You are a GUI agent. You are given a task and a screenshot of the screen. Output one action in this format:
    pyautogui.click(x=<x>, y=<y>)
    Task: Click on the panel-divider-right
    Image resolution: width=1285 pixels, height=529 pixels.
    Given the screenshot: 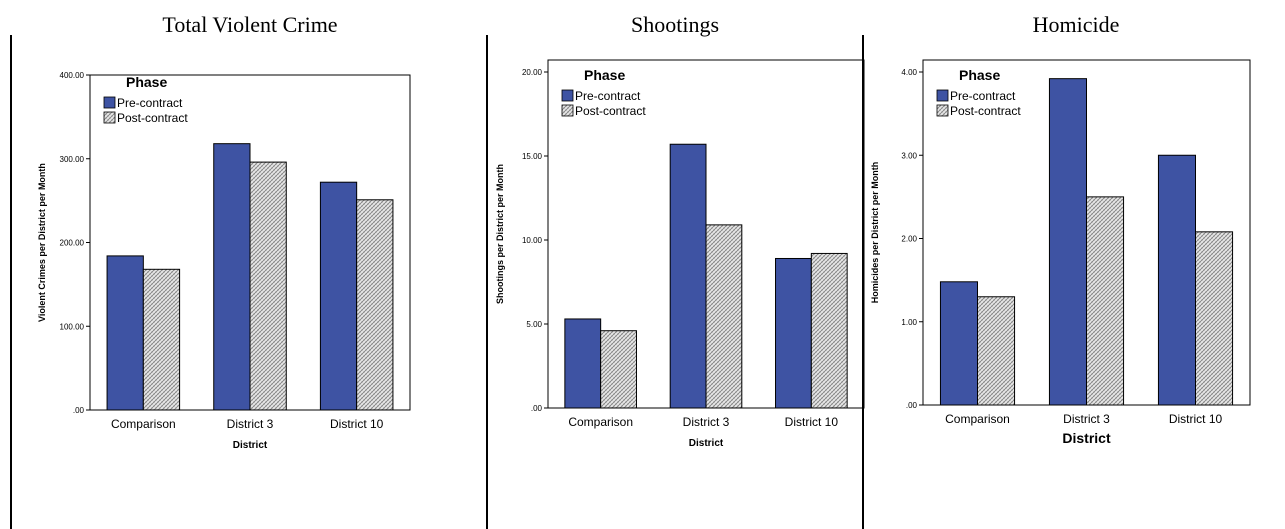 What is the action you would take?
    pyautogui.click(x=863, y=282)
    